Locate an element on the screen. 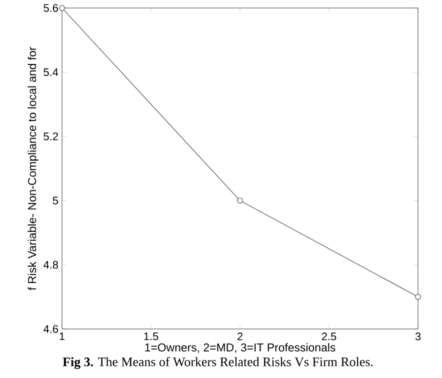 The width and height of the screenshot is (442, 378). text: Fig 3. The Means of Workers Related Risks Vs Firm Roles. is located at coordinates (217, 363).